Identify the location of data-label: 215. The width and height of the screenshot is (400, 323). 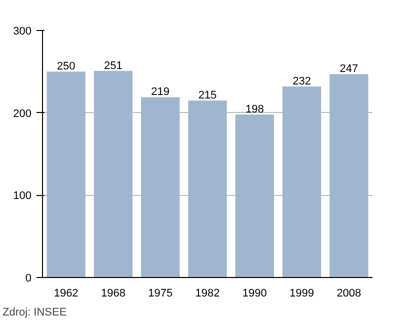
(207, 95).